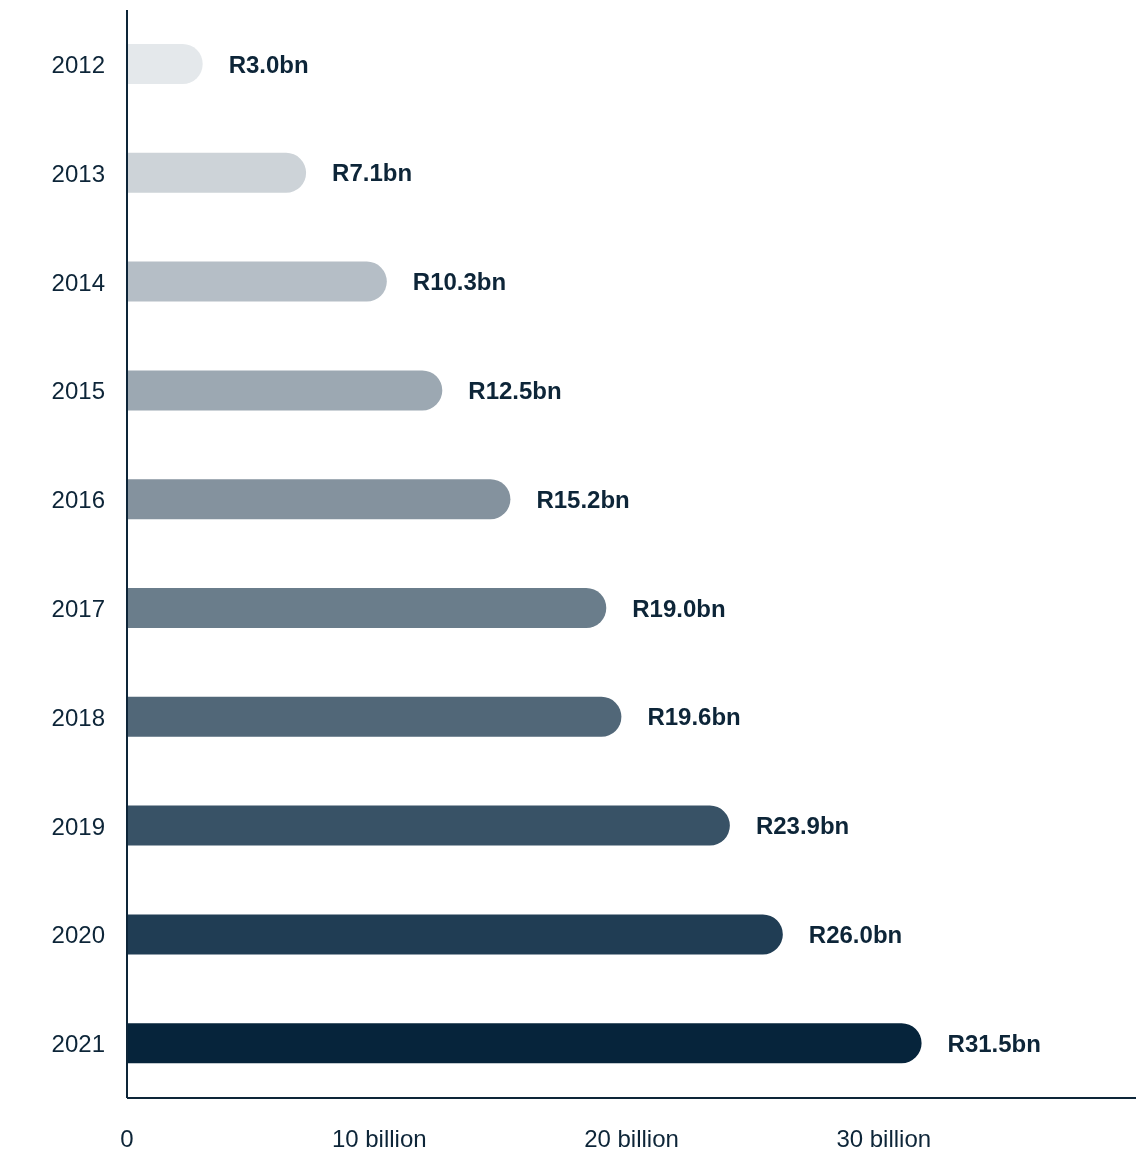 This screenshot has height=1165, width=1144. I want to click on y-tick-label: 2014, so click(78, 282).